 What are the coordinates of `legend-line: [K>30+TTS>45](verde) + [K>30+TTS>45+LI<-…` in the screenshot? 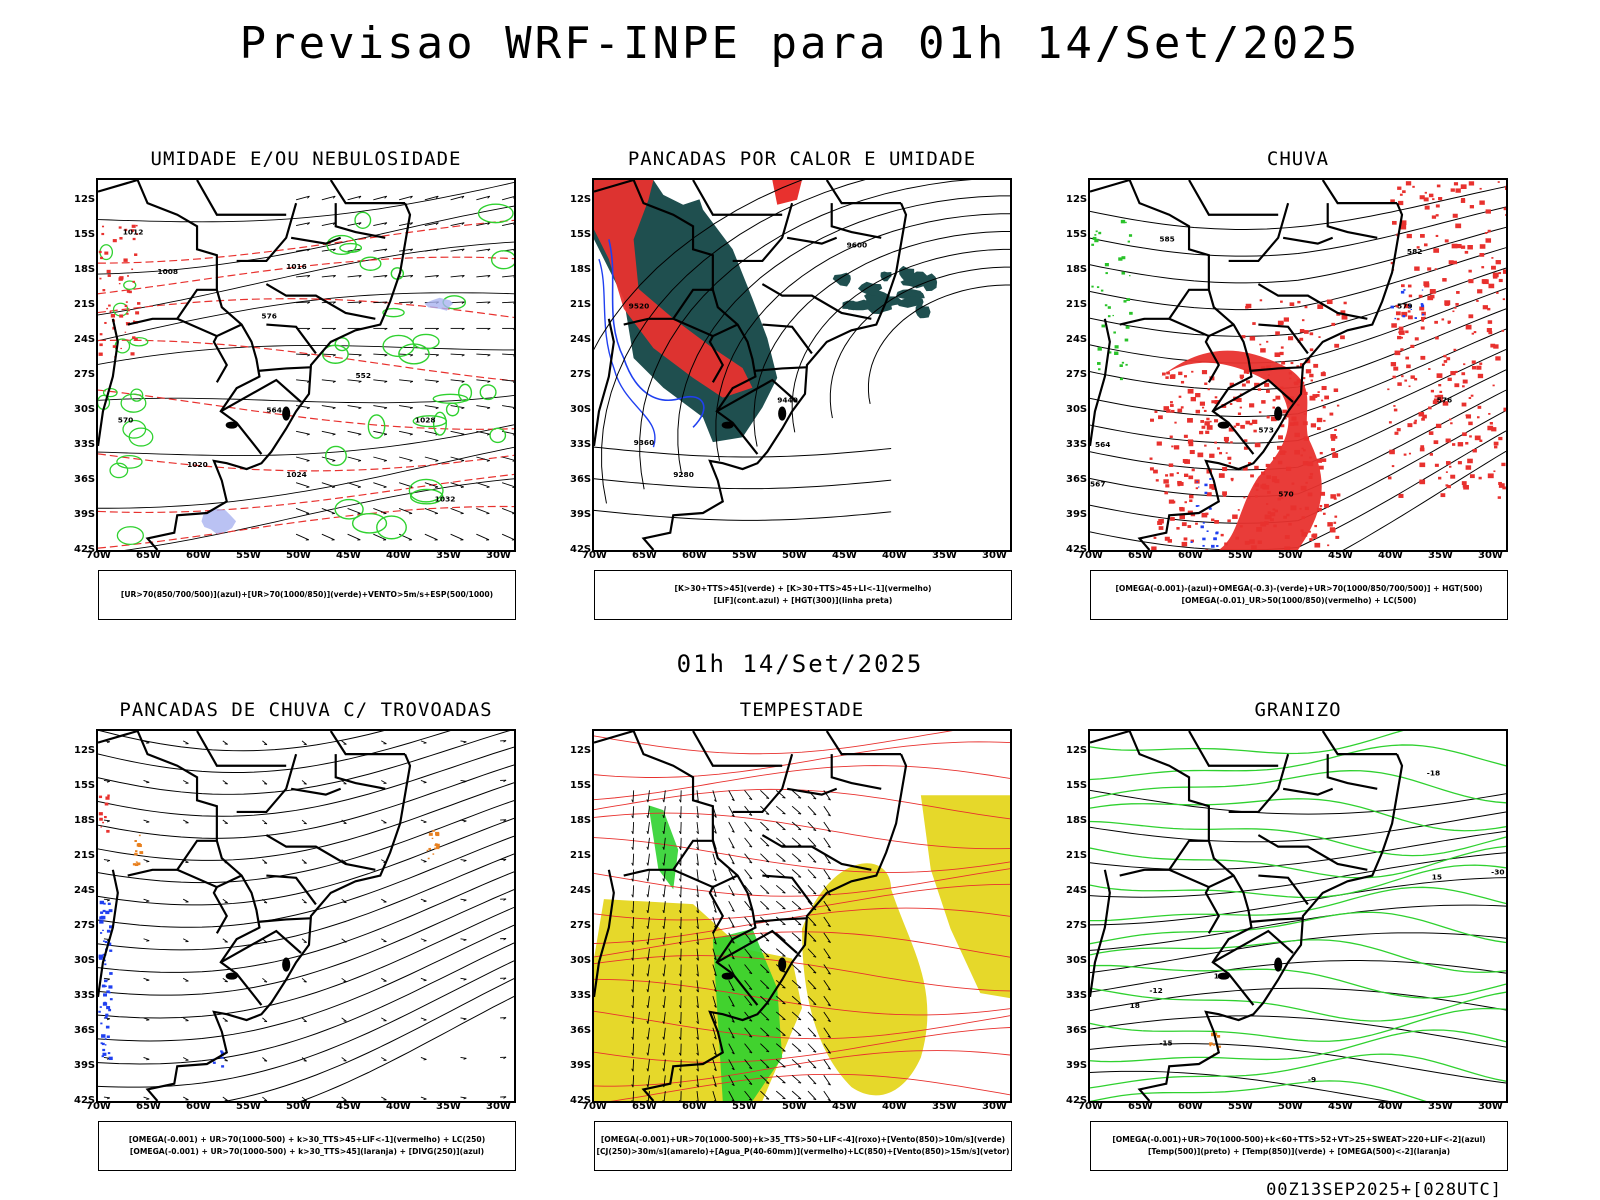 It's located at (803, 588).